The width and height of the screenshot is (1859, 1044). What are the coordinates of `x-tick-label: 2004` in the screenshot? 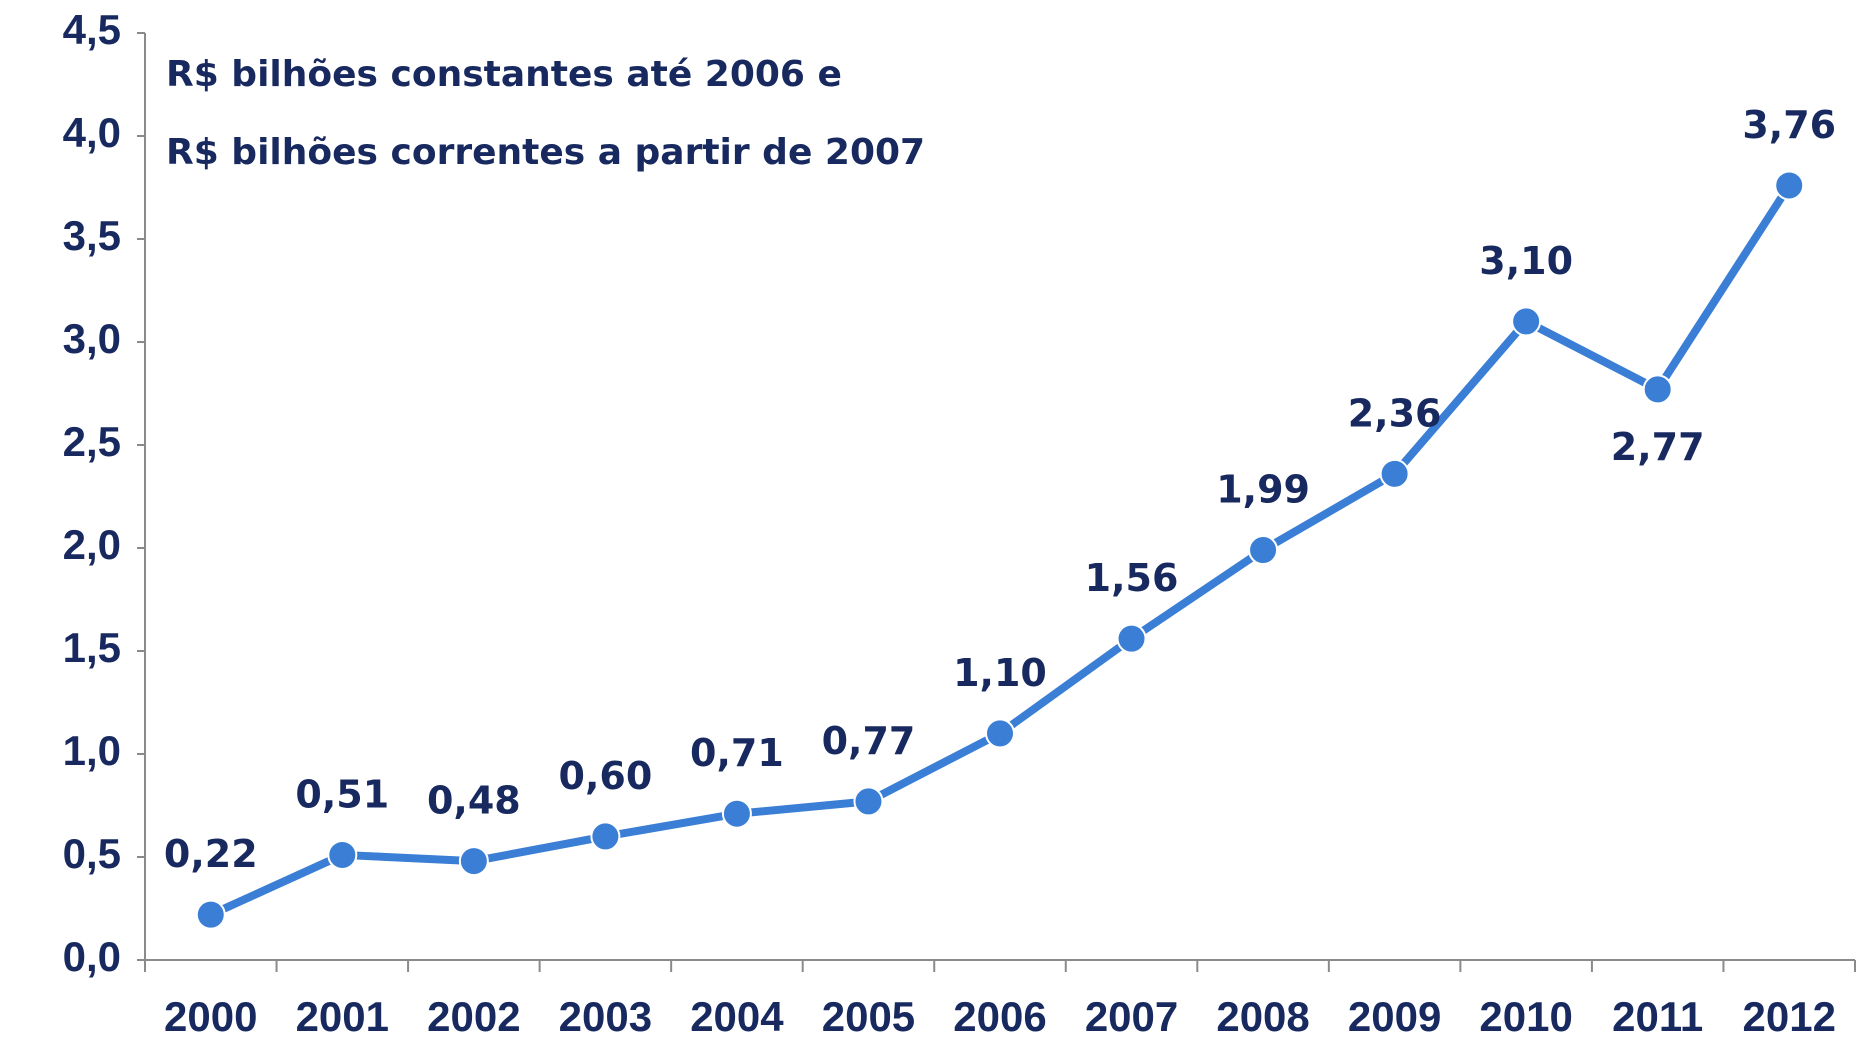 It's located at (737, 1016).